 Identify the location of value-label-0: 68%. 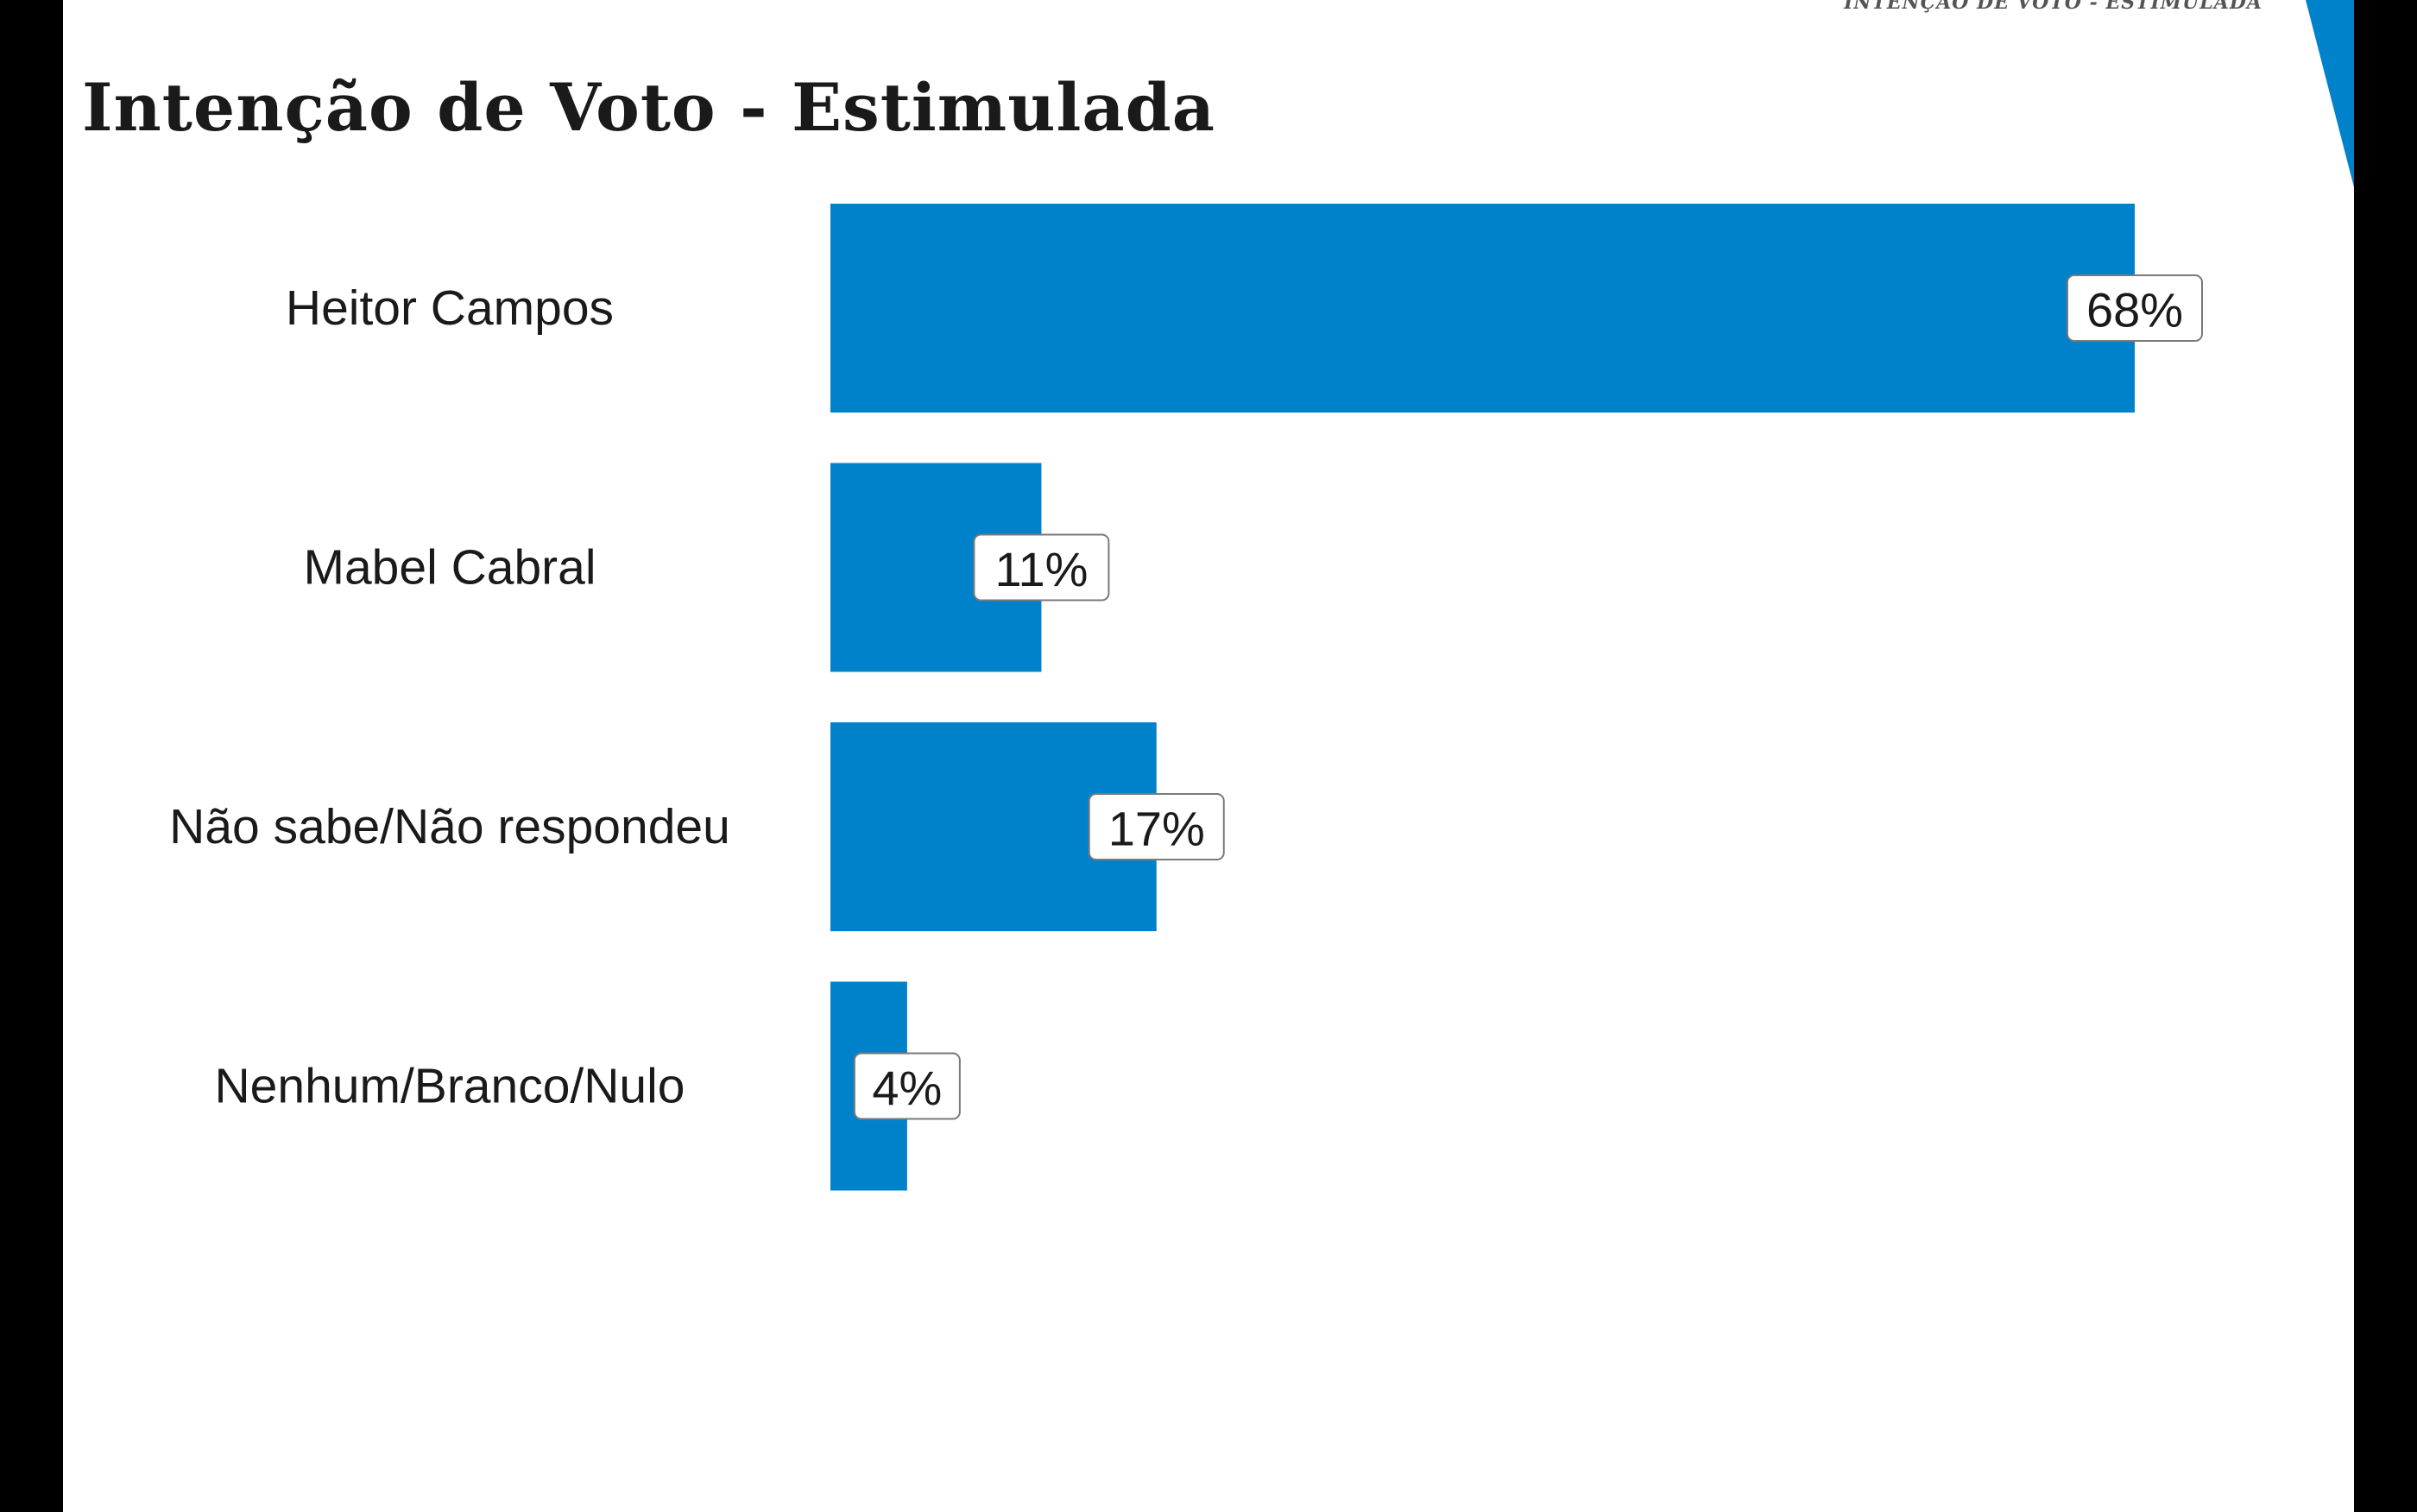
(2134, 310).